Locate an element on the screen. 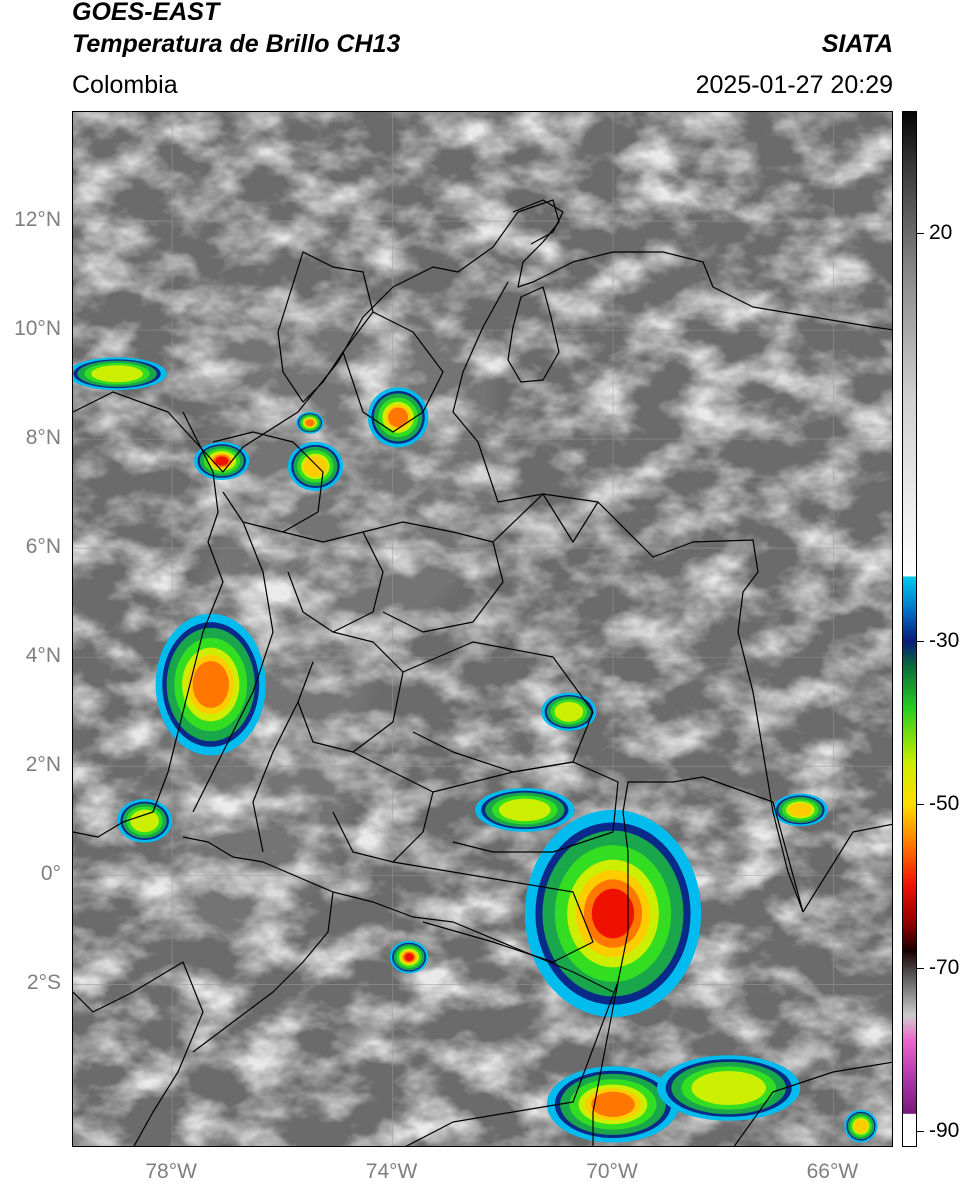 The width and height of the screenshot is (966, 1190). pacific-coastline is located at coordinates (148, 624).